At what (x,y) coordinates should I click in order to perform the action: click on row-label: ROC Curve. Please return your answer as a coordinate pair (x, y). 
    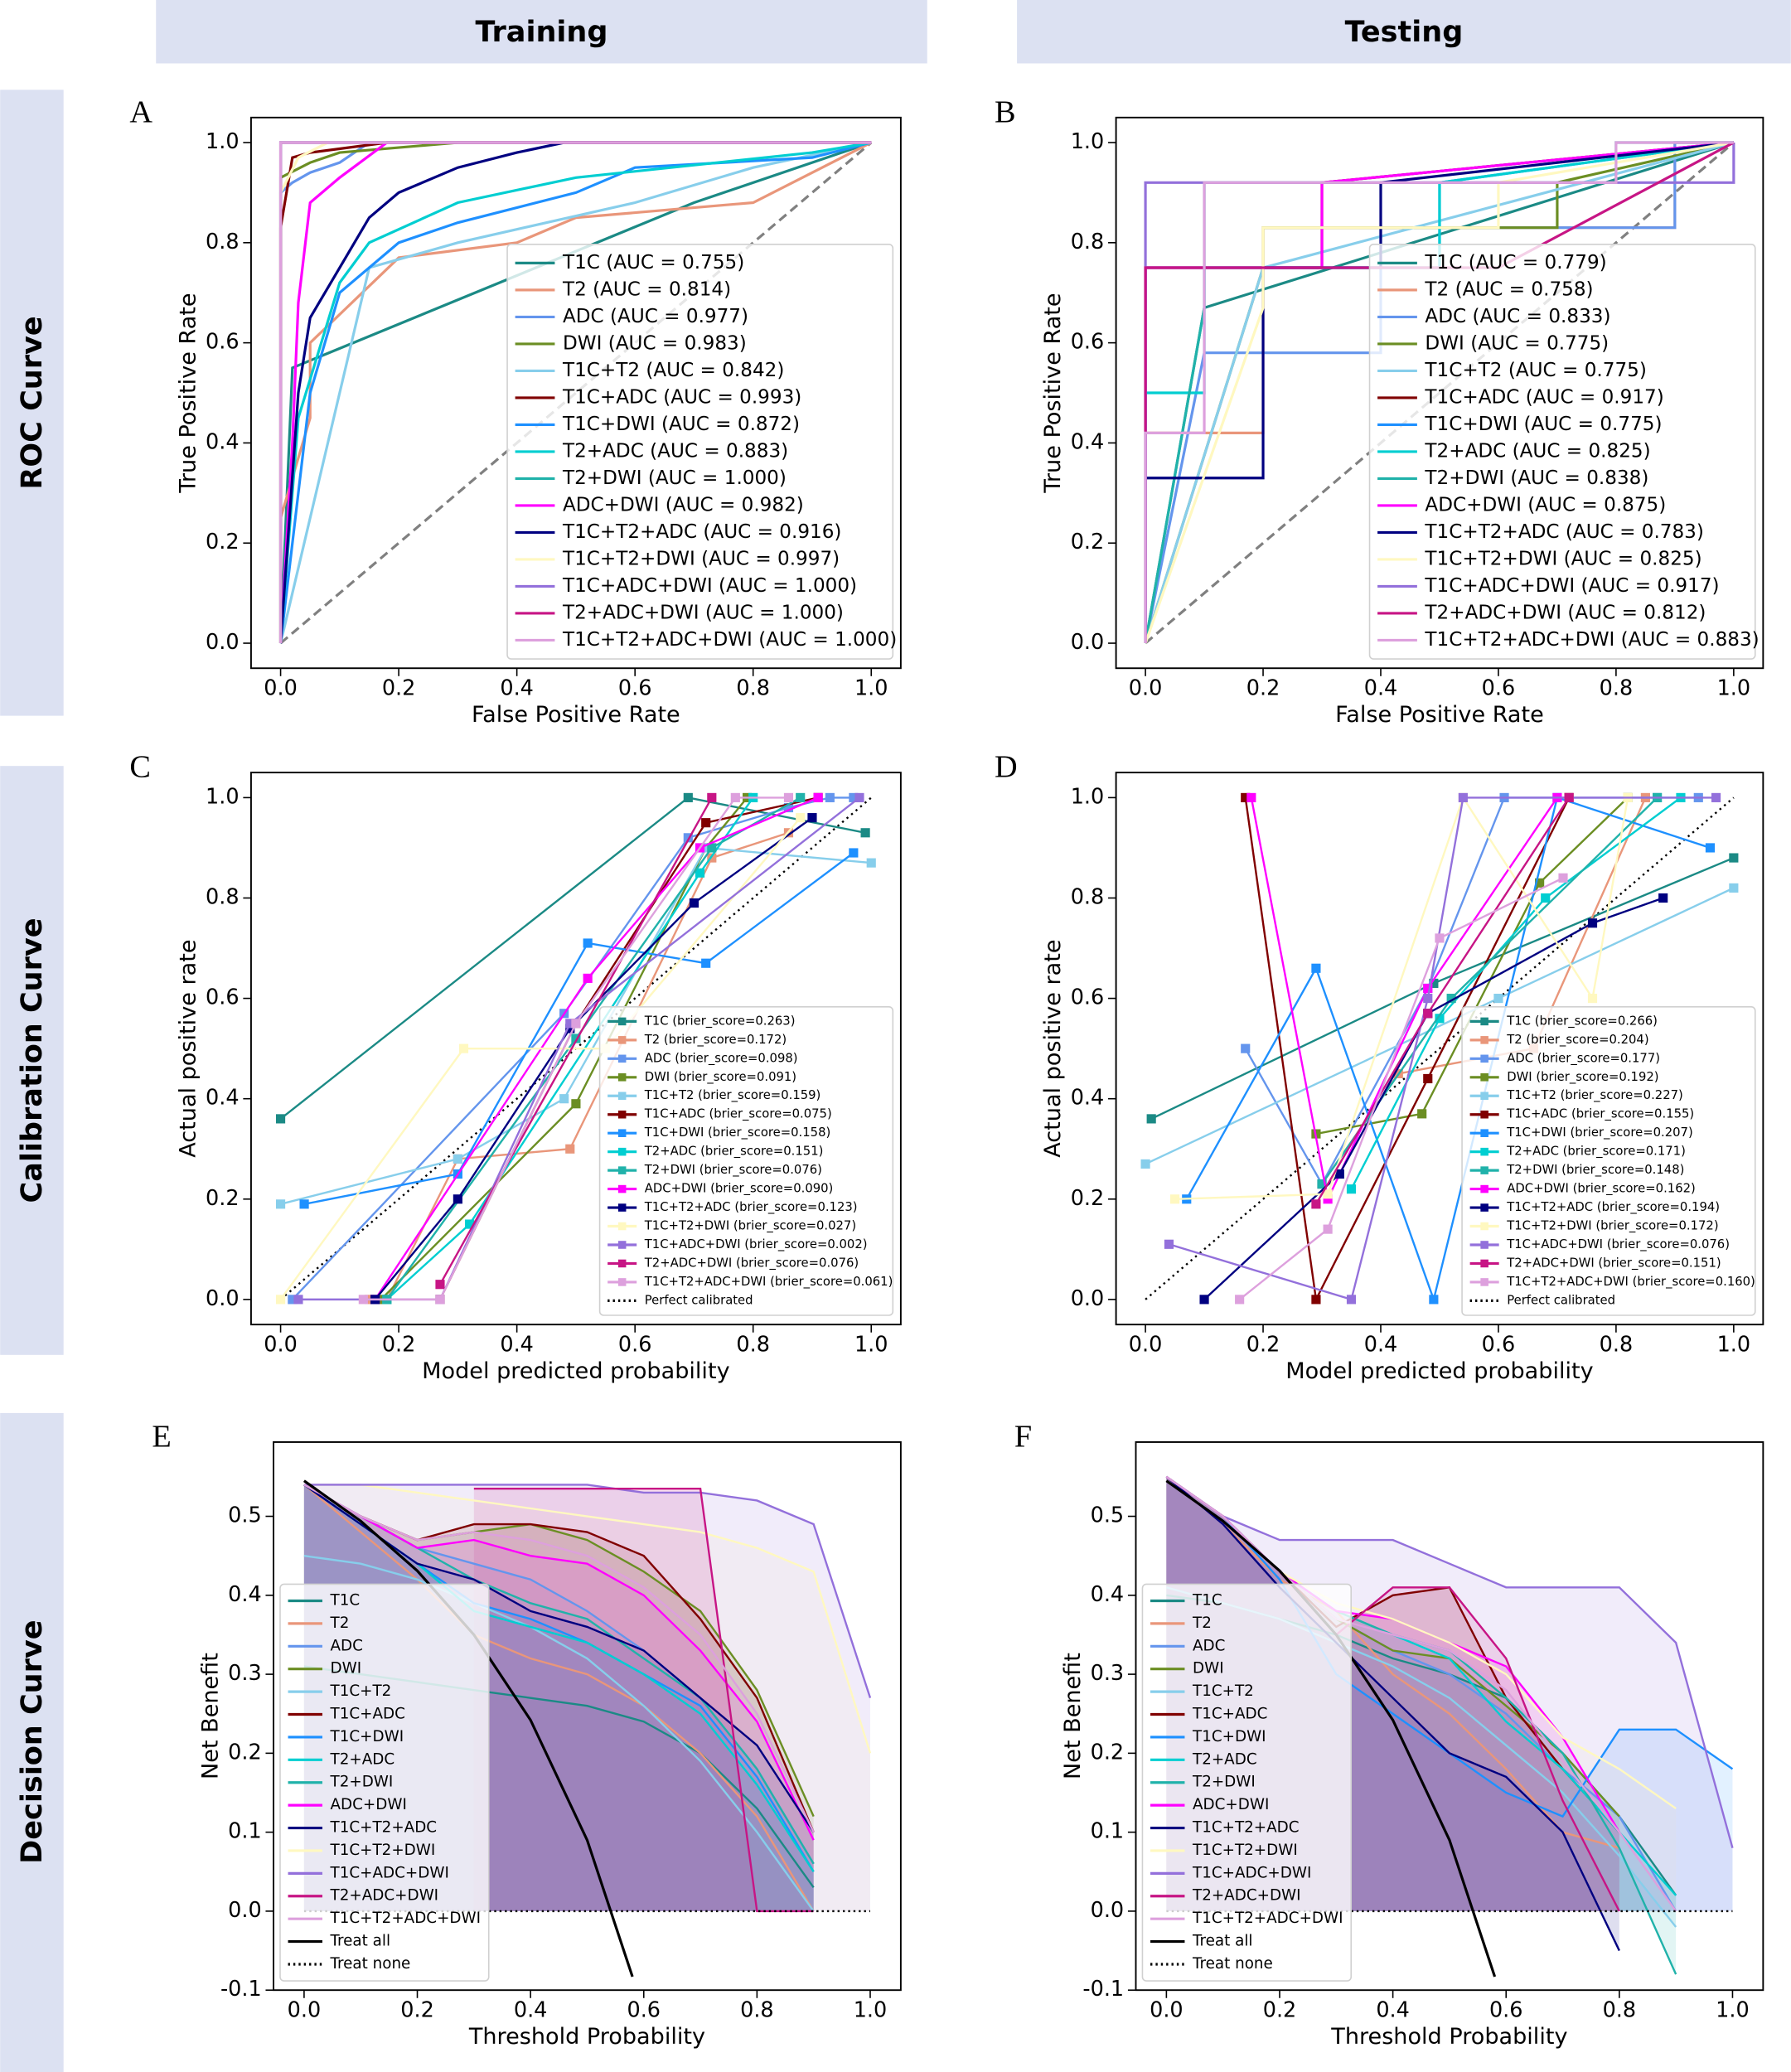
    Looking at the image, I should click on (32, 402).